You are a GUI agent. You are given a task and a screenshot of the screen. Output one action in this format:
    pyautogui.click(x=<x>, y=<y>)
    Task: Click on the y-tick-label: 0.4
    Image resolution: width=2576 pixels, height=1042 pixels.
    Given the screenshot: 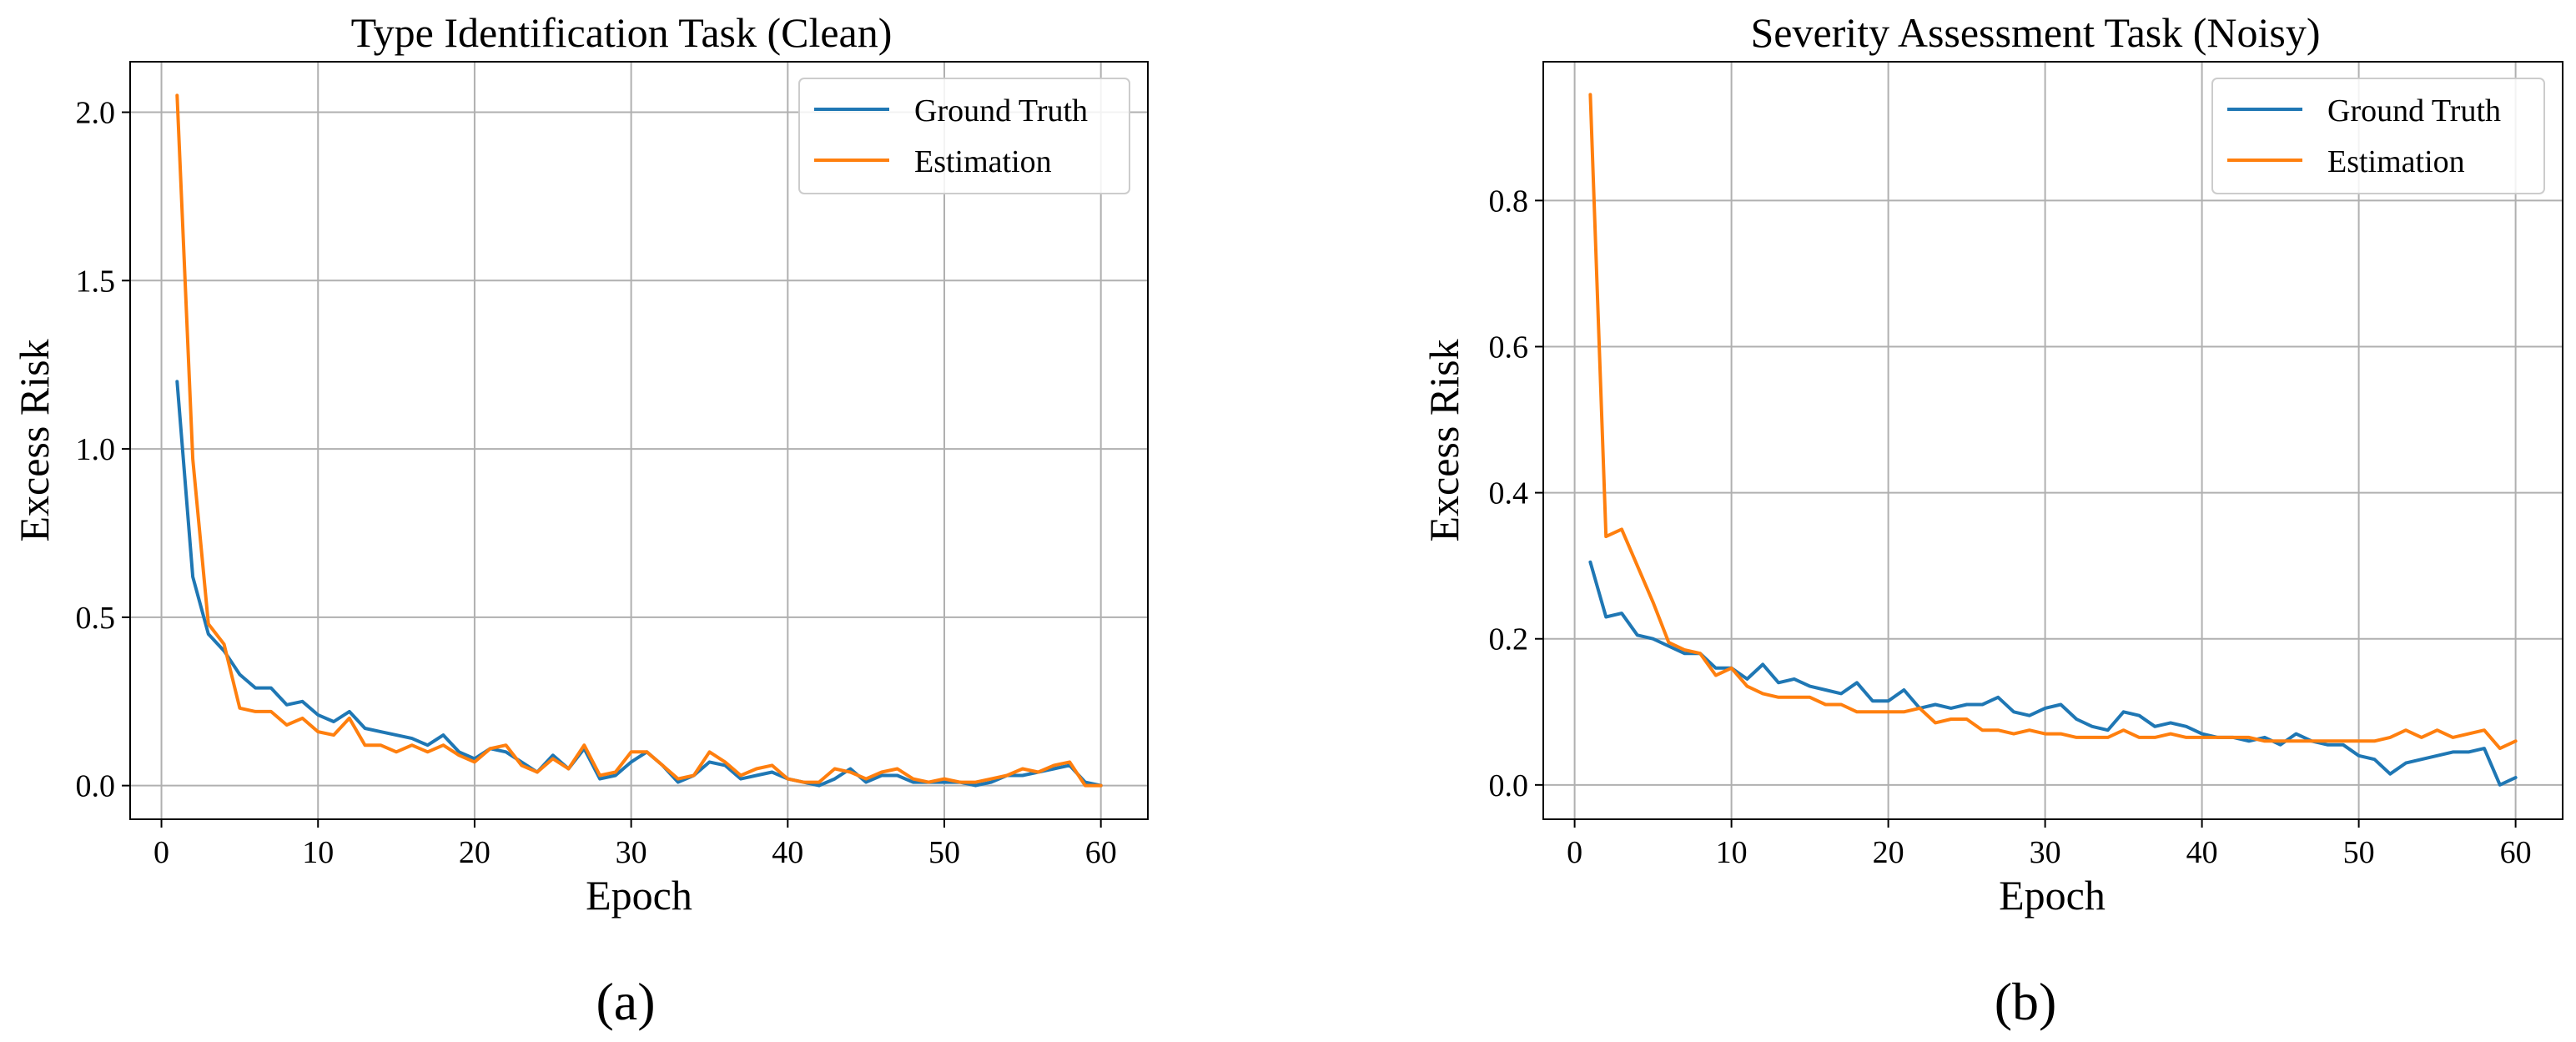 What is the action you would take?
    pyautogui.click(x=1509, y=494)
    